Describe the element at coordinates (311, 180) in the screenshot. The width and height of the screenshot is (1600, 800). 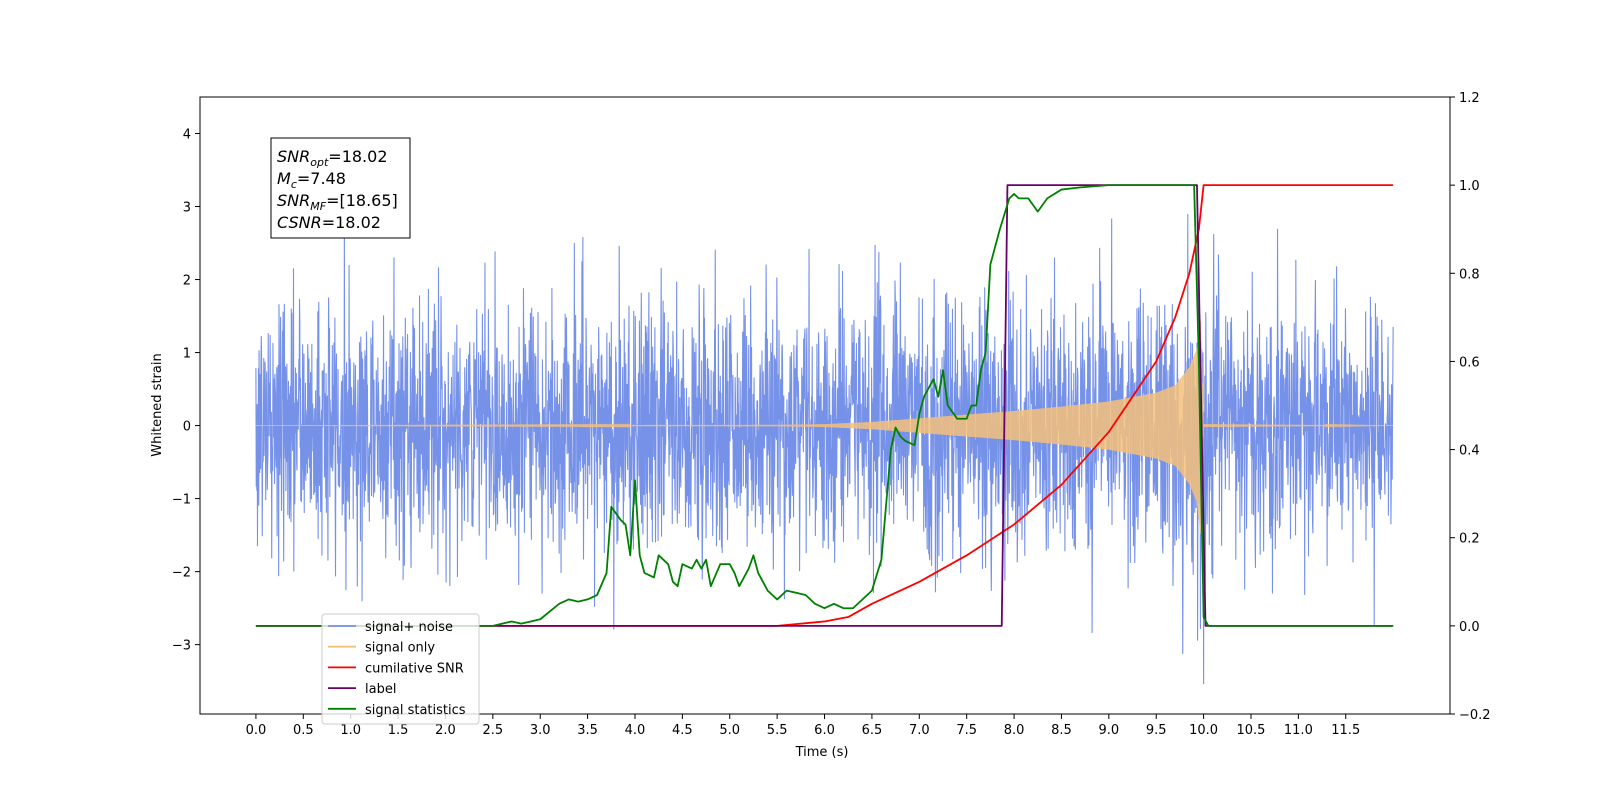
I see `stats-line: Mc=7.48` at that location.